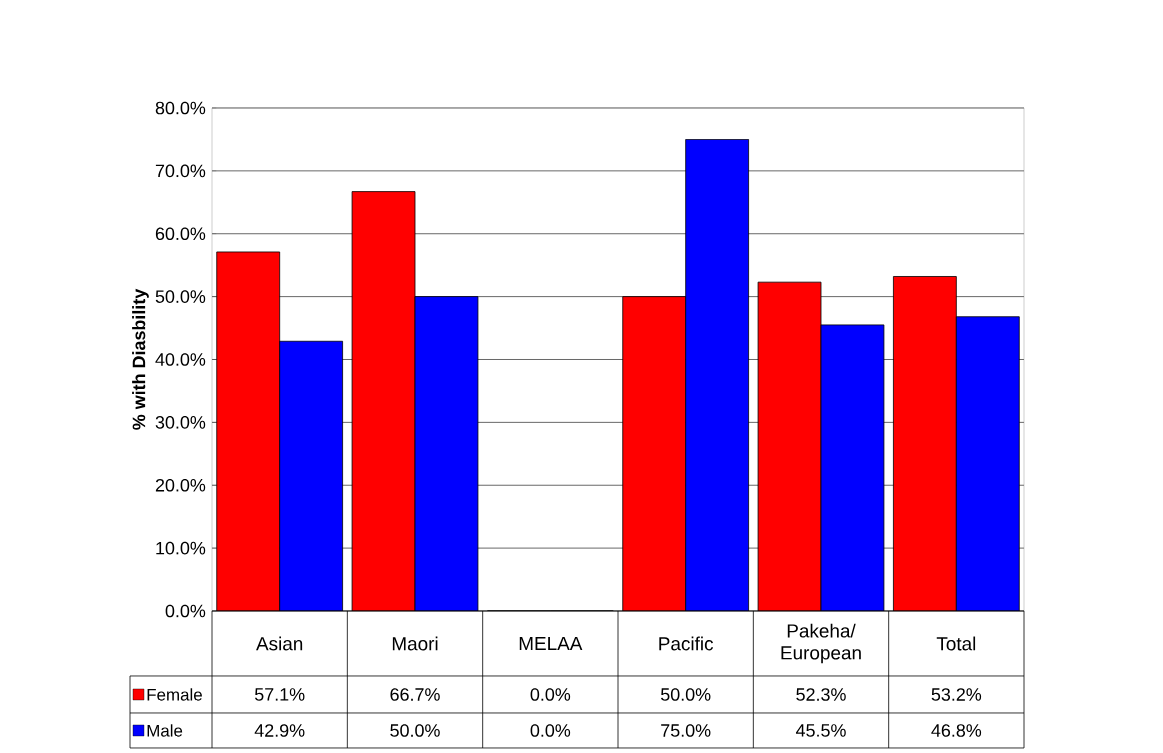  I want to click on data-label: 52.3%, so click(821, 694).